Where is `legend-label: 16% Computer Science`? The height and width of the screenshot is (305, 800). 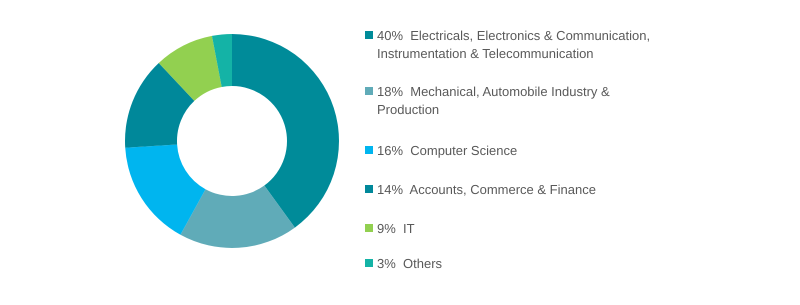
legend-label: 16% Computer Science is located at coordinates (447, 150).